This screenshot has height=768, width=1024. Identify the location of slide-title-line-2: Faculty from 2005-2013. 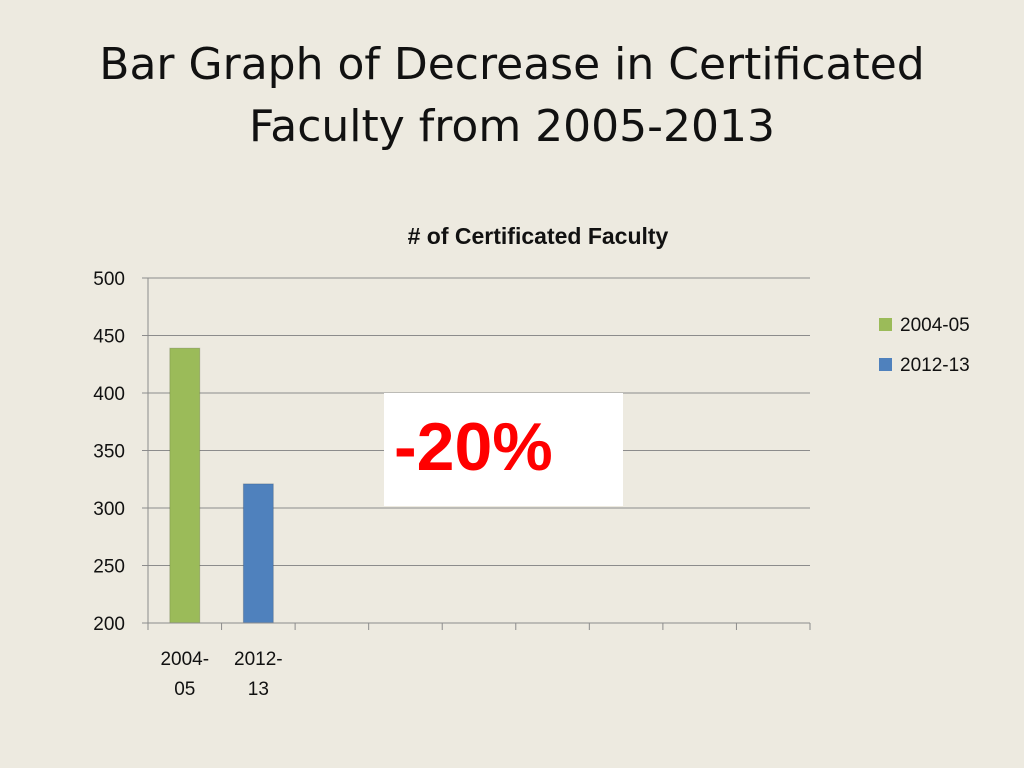
(512, 126).